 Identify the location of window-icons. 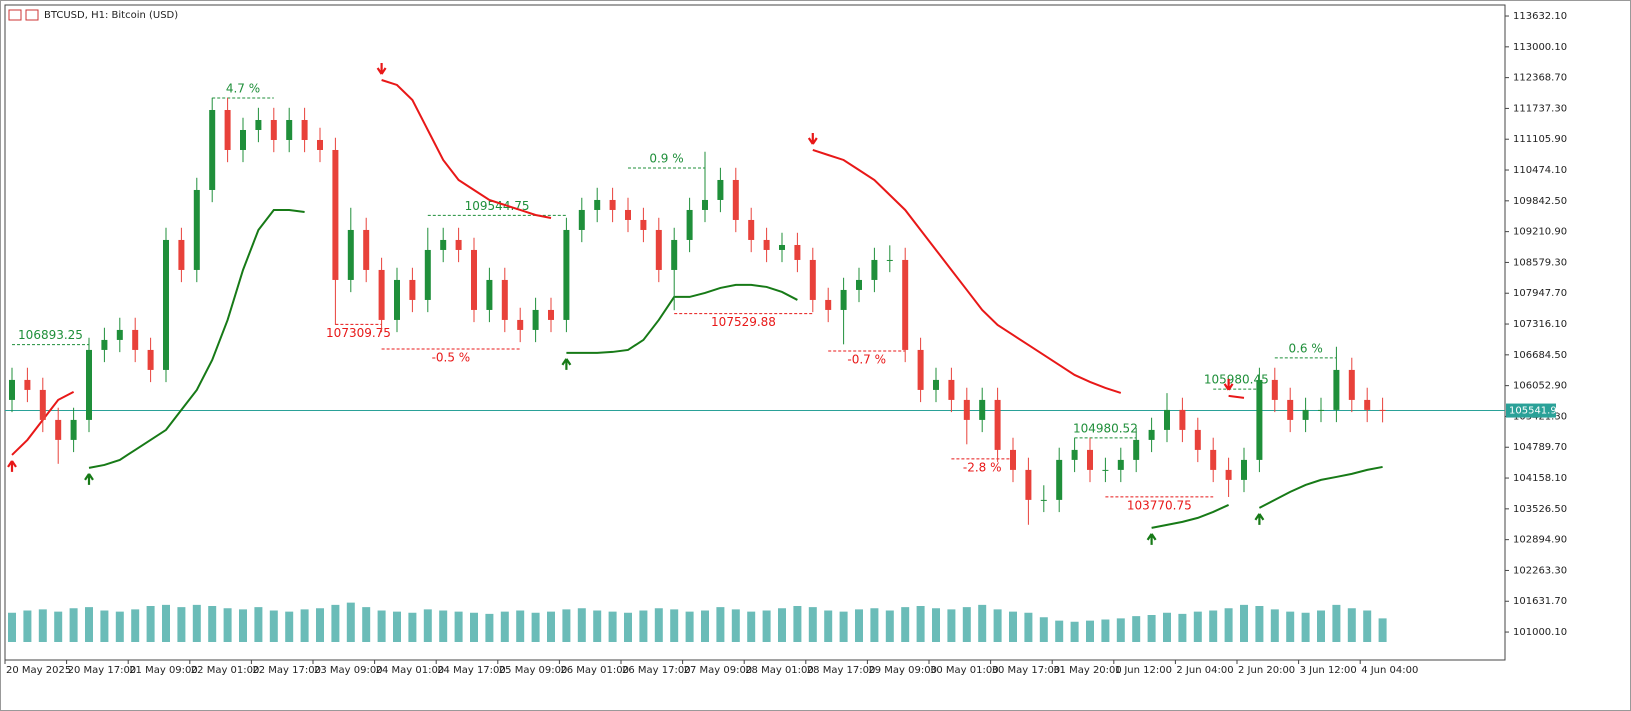
(23, 15).